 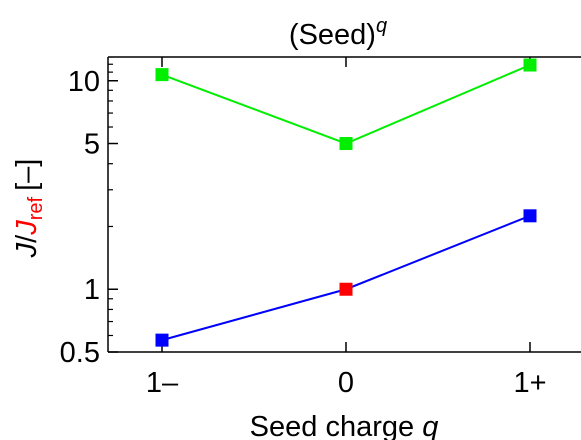 What do you see at coordinates (27, 175) in the screenshot?
I see `y-label-unit: [–]` at bounding box center [27, 175].